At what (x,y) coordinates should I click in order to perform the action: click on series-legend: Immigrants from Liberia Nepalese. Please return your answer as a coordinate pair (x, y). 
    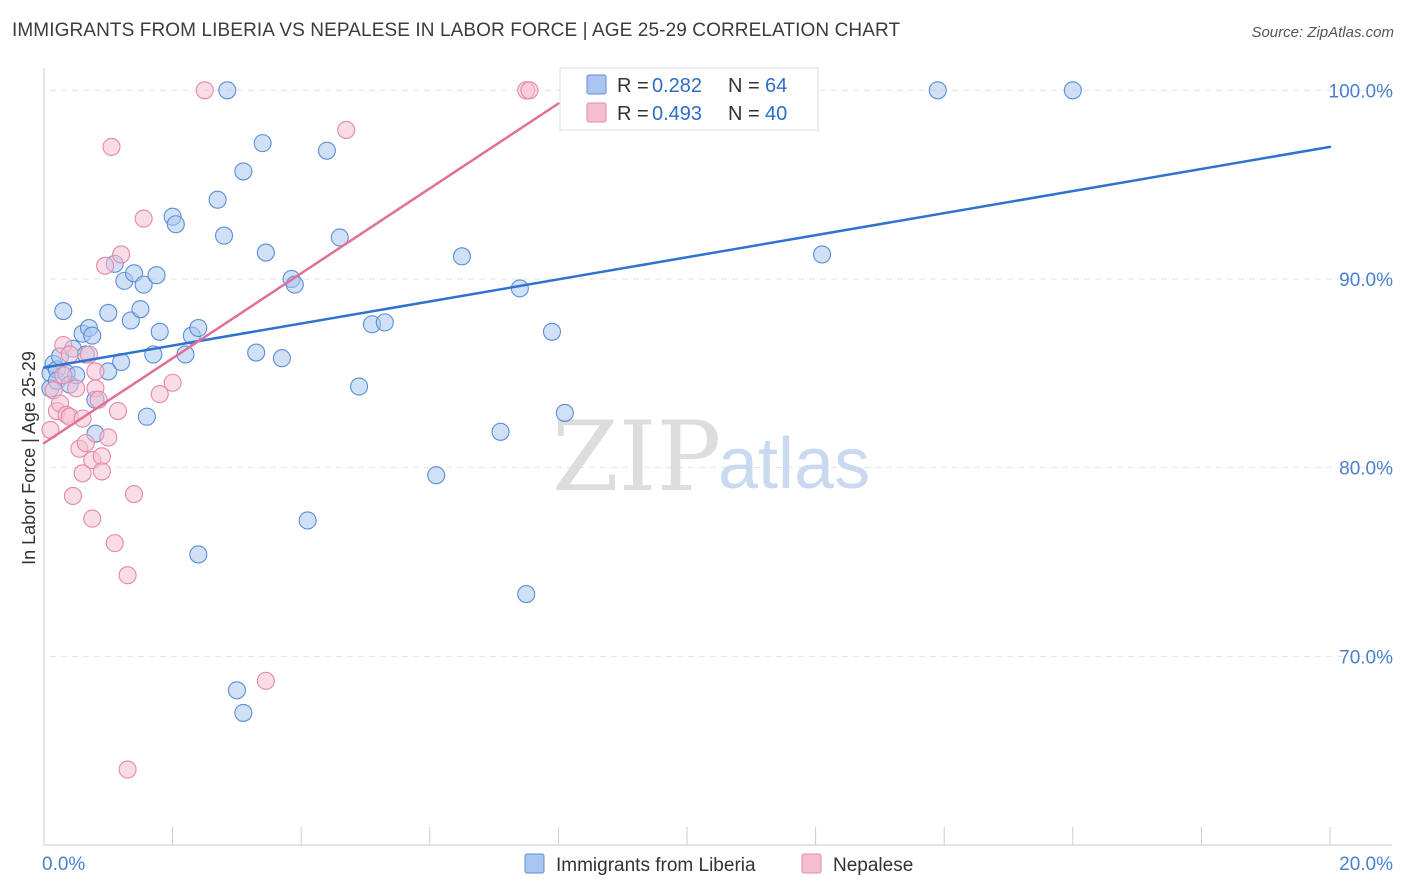
    Looking at the image, I should click on (718, 864).